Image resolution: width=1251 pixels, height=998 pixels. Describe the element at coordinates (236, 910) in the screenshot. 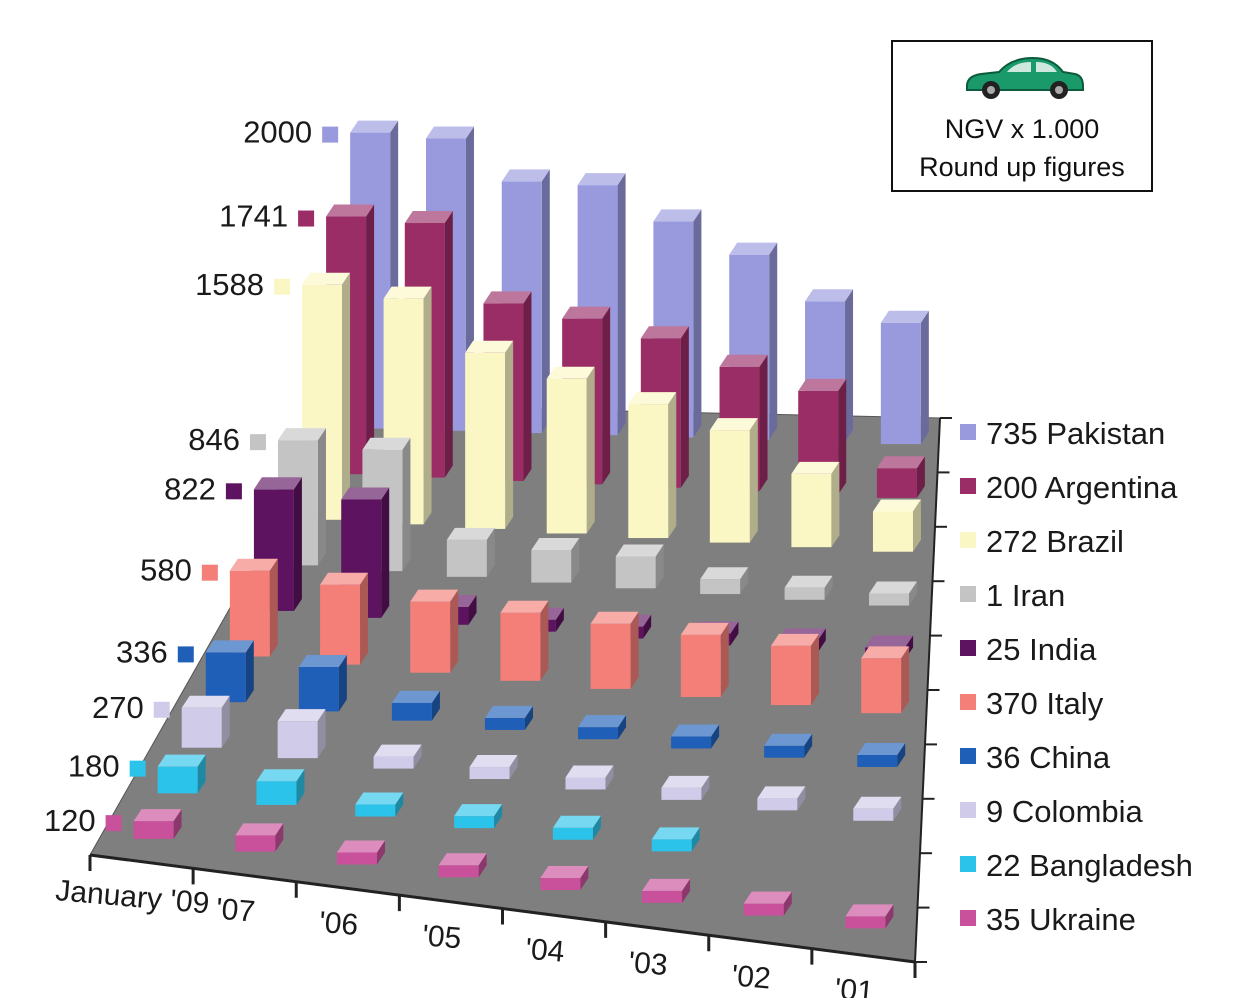

I see `x-axis-category-label: '07` at that location.